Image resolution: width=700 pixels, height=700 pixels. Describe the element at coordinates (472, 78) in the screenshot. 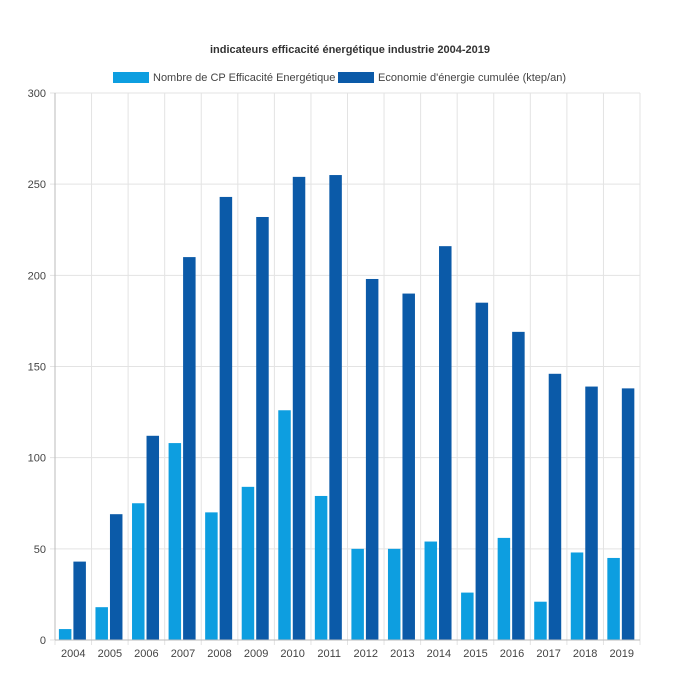

I see `legend-label-energy-savings: Economie d'énergie cumulée (ktep/an)` at that location.